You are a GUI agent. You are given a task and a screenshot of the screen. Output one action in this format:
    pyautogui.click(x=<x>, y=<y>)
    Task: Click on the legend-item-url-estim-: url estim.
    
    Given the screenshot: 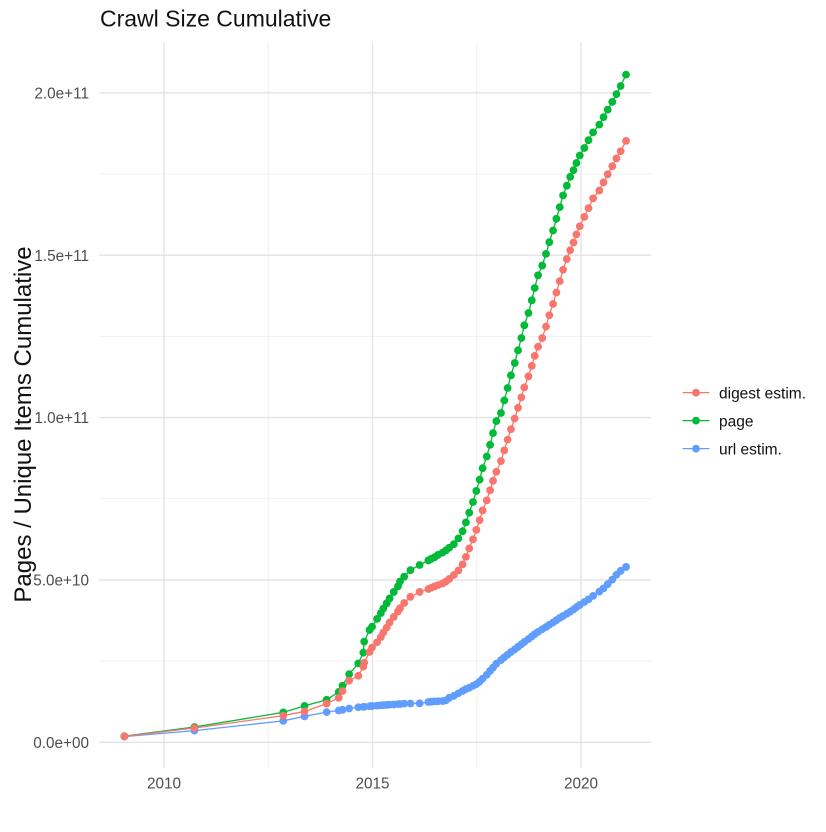 What is the action you would take?
    pyautogui.click(x=732, y=449)
    